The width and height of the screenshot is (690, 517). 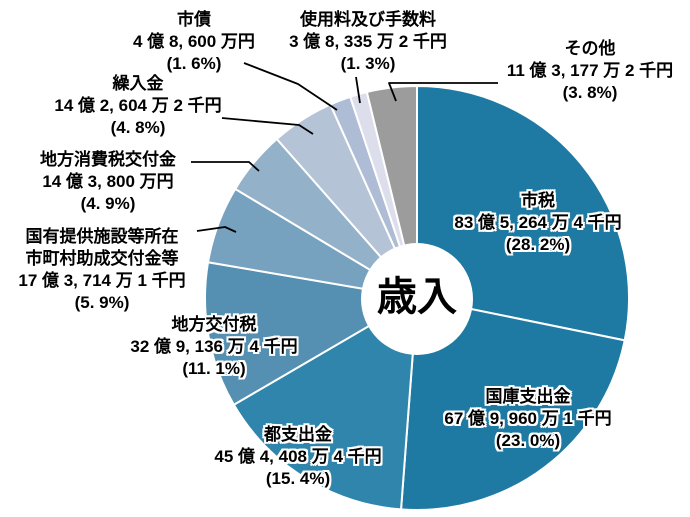 I want to click on leader-line-city-bonds, so click(x=290, y=86).